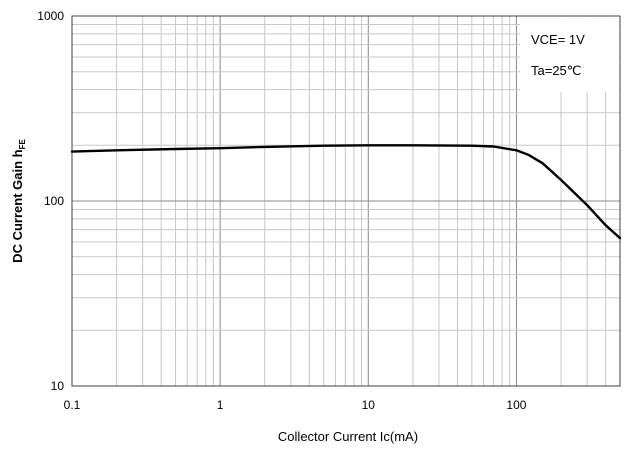  What do you see at coordinates (569, 54) in the screenshot?
I see `annotation-box: VCE= 1V Ta=25℃` at bounding box center [569, 54].